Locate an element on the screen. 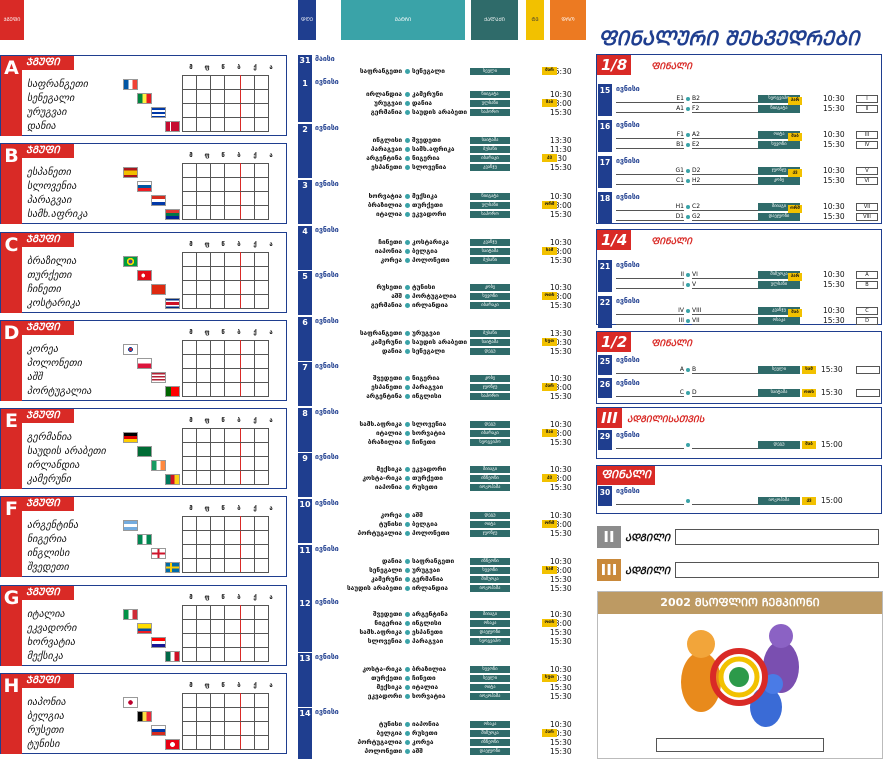 Image resolution: width=884 pixels, height=759 pixels. match-row: სამხ.აფრიკა სლოვენია დეგუ 10:30 is located at coordinates (450, 424).